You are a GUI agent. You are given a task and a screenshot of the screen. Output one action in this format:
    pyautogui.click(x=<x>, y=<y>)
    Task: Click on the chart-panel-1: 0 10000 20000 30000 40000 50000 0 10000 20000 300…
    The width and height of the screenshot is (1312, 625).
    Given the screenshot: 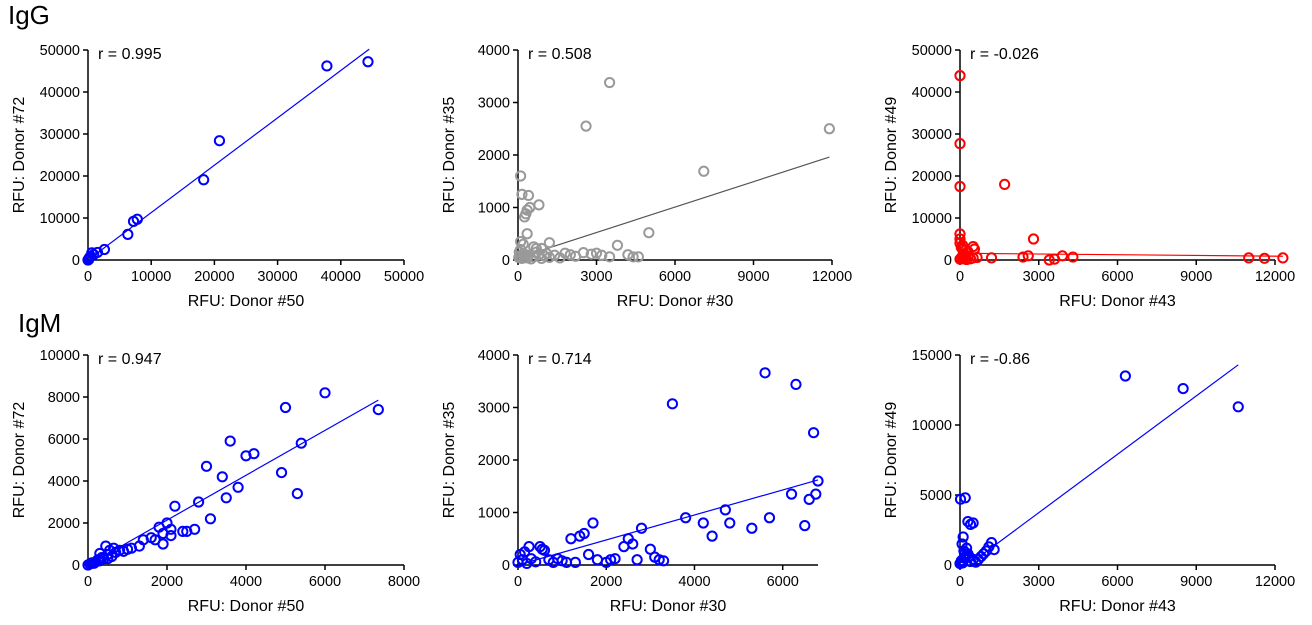 What is the action you would take?
    pyautogui.click(x=217, y=176)
    